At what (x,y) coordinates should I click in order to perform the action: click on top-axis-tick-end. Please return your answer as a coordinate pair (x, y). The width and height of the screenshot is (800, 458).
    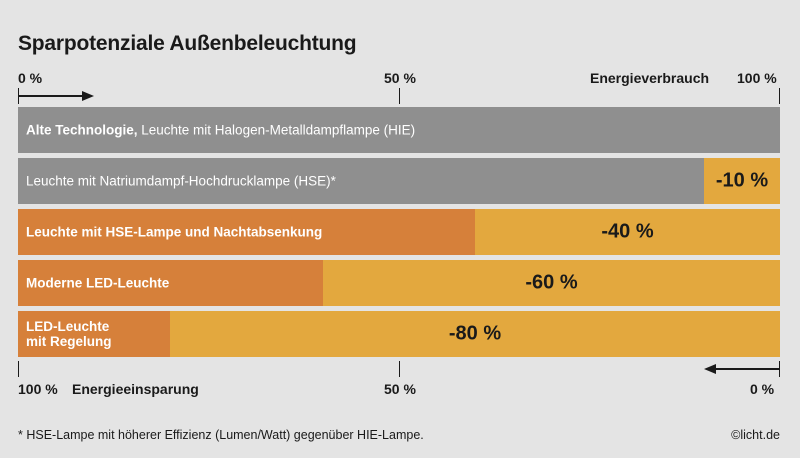
    Looking at the image, I should click on (779, 96).